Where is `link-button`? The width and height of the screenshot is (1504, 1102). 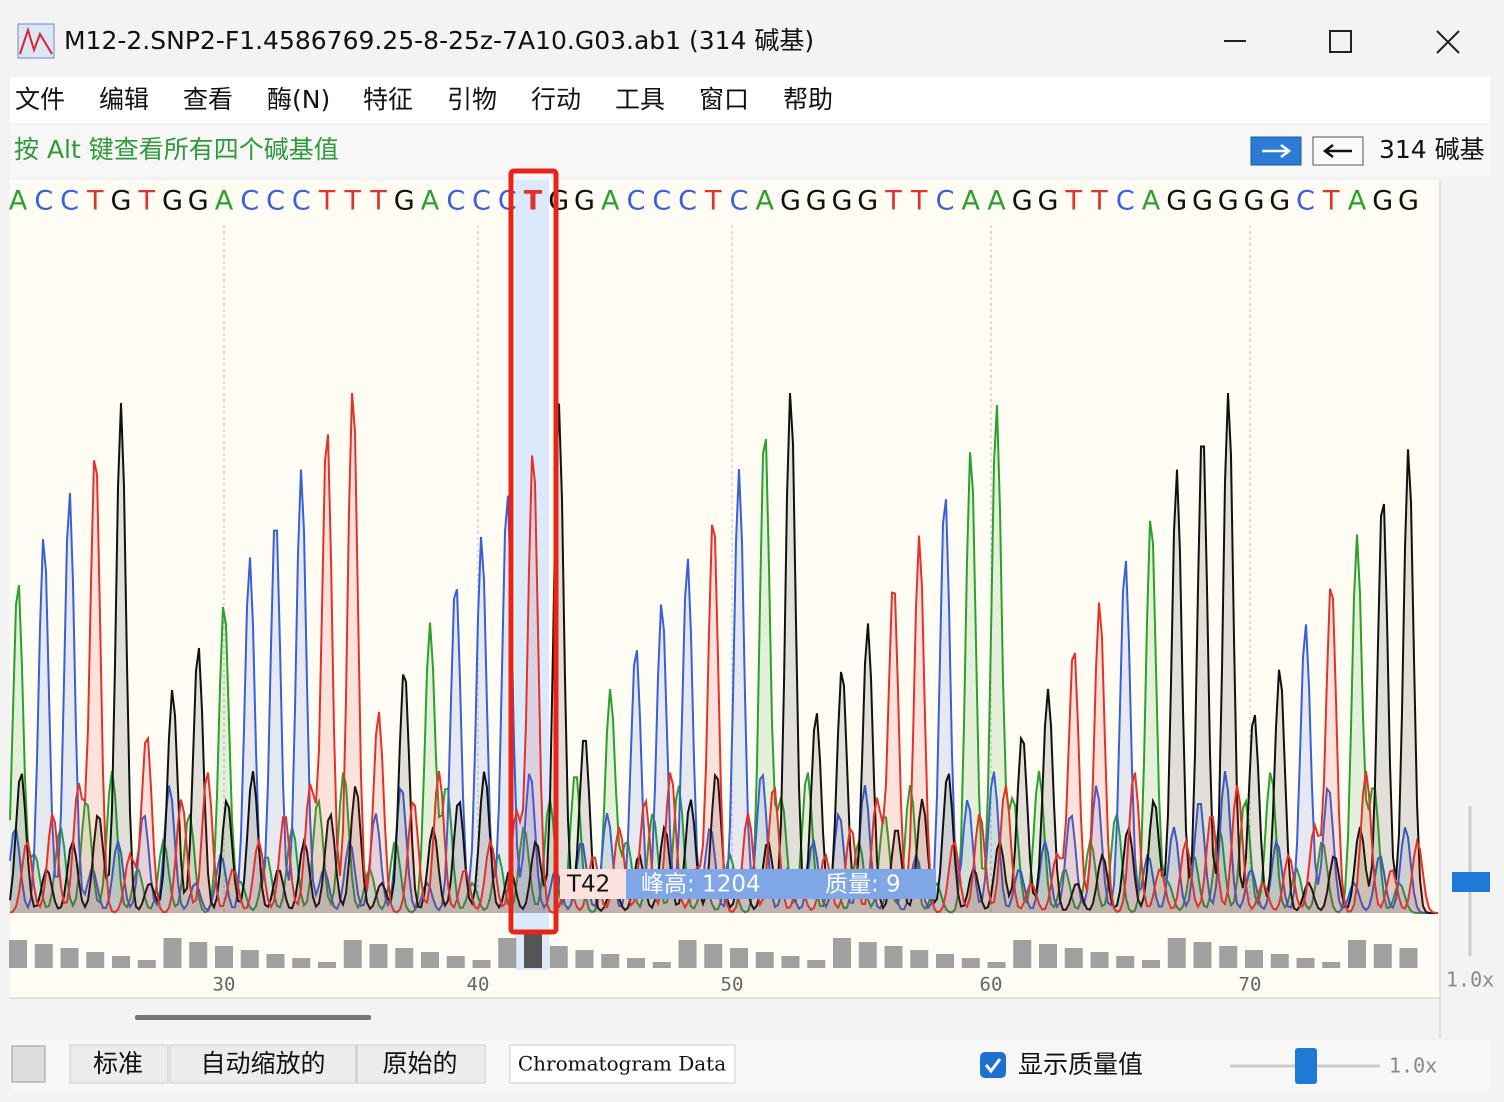
link-button is located at coordinates (28, 1064).